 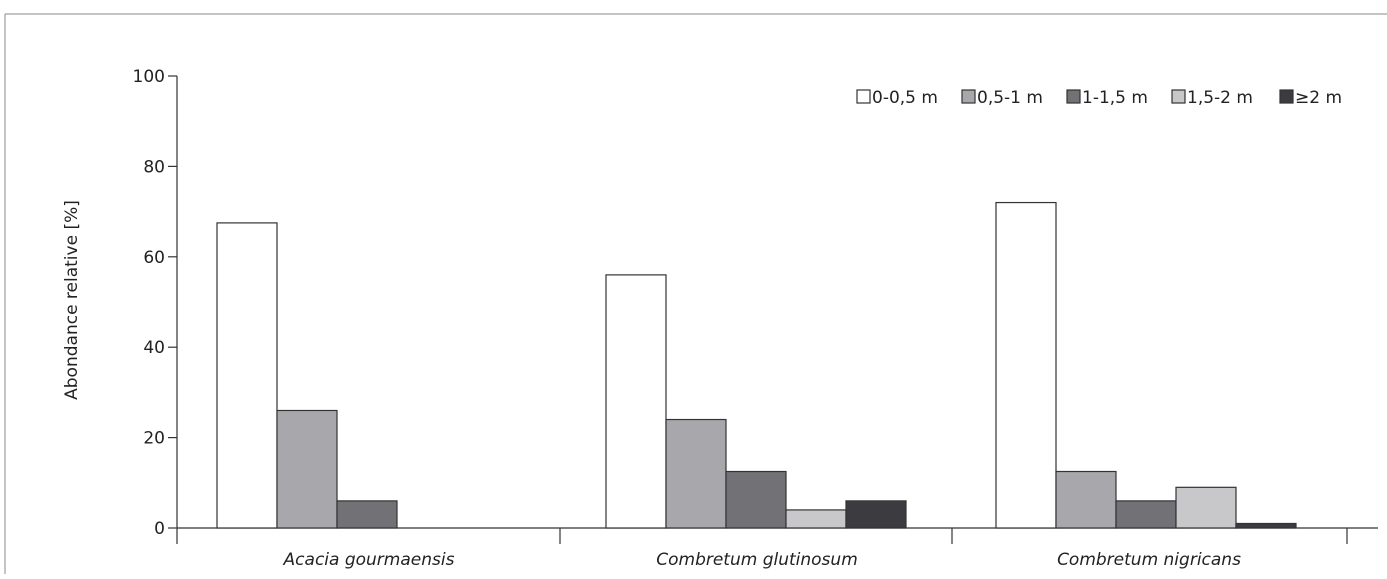 What do you see at coordinates (1318, 98) in the screenshot?
I see `legend-label-5: ≥2 m` at bounding box center [1318, 98].